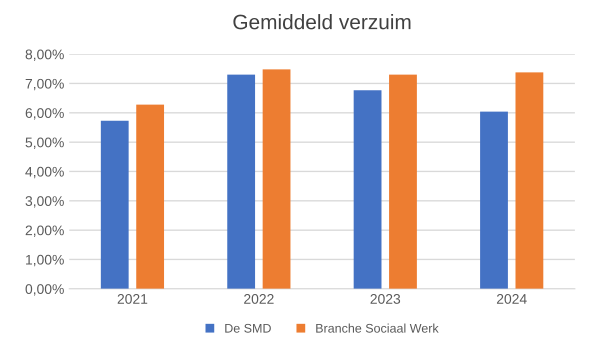  I want to click on x-tick-label: 2021, so click(133, 299).